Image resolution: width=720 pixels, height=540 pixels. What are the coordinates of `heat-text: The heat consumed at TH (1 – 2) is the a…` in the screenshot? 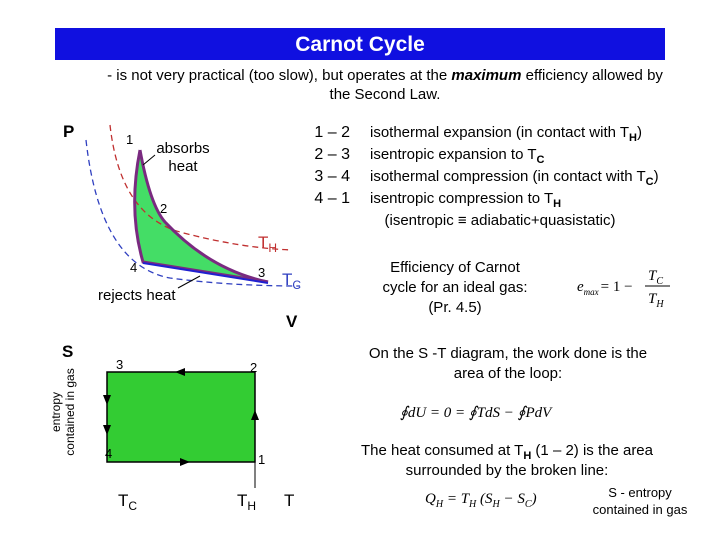 It's located at (507, 452).